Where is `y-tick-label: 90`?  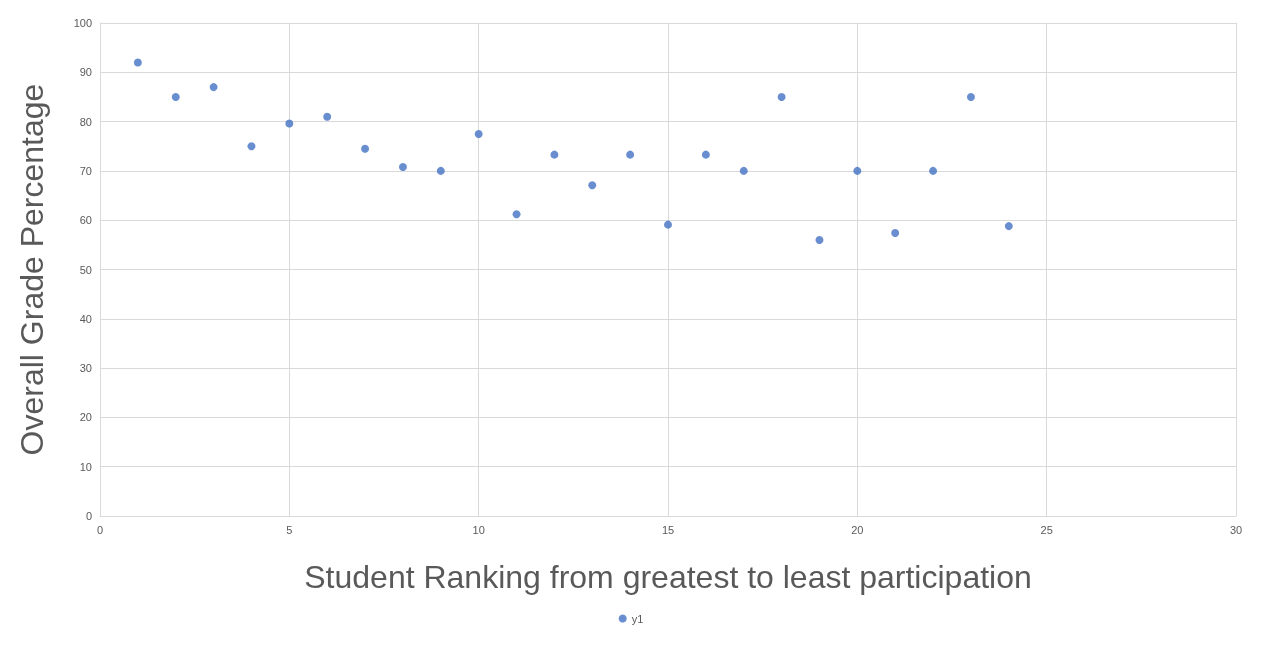
y-tick-label: 90 is located at coordinates (85, 72).